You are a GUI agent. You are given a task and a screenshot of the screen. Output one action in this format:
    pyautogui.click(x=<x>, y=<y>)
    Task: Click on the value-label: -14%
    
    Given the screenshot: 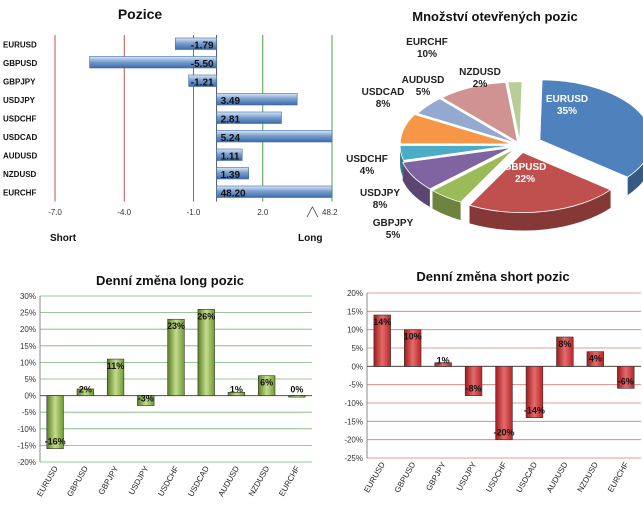 What is the action you would take?
    pyautogui.click(x=534, y=411)
    